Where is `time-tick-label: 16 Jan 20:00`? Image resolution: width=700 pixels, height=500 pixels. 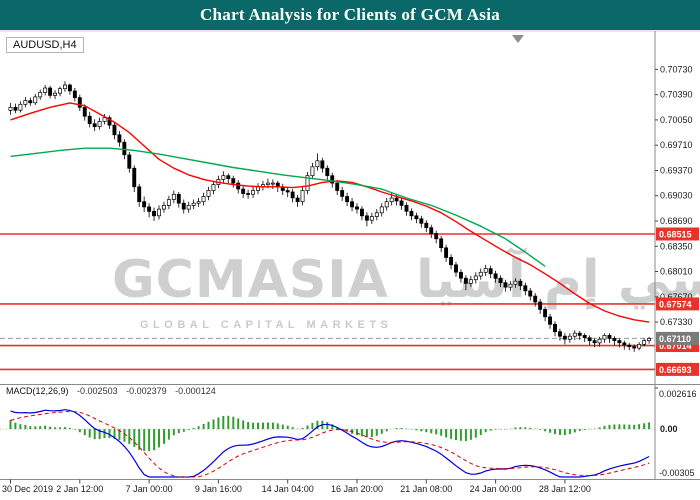
time-tick-label: 16 Jan 20:00 is located at coordinates (357, 489).